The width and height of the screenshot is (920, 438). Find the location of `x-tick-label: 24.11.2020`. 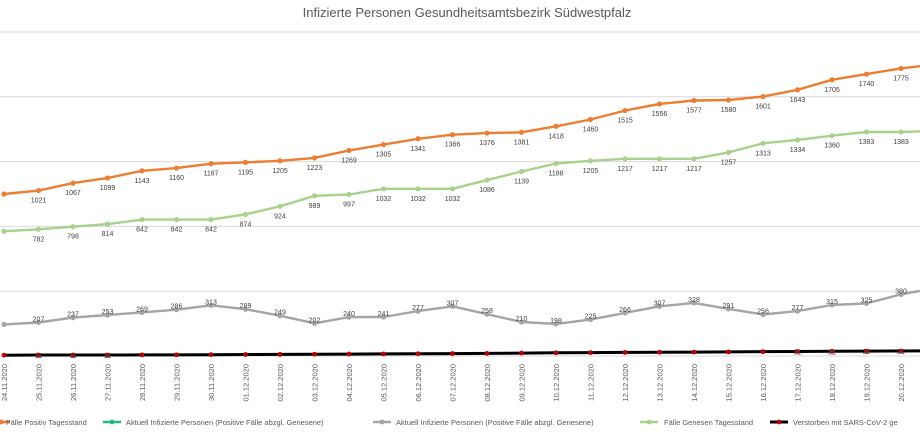

x-tick-label: 24.11.2020 is located at coordinates (4, 382).